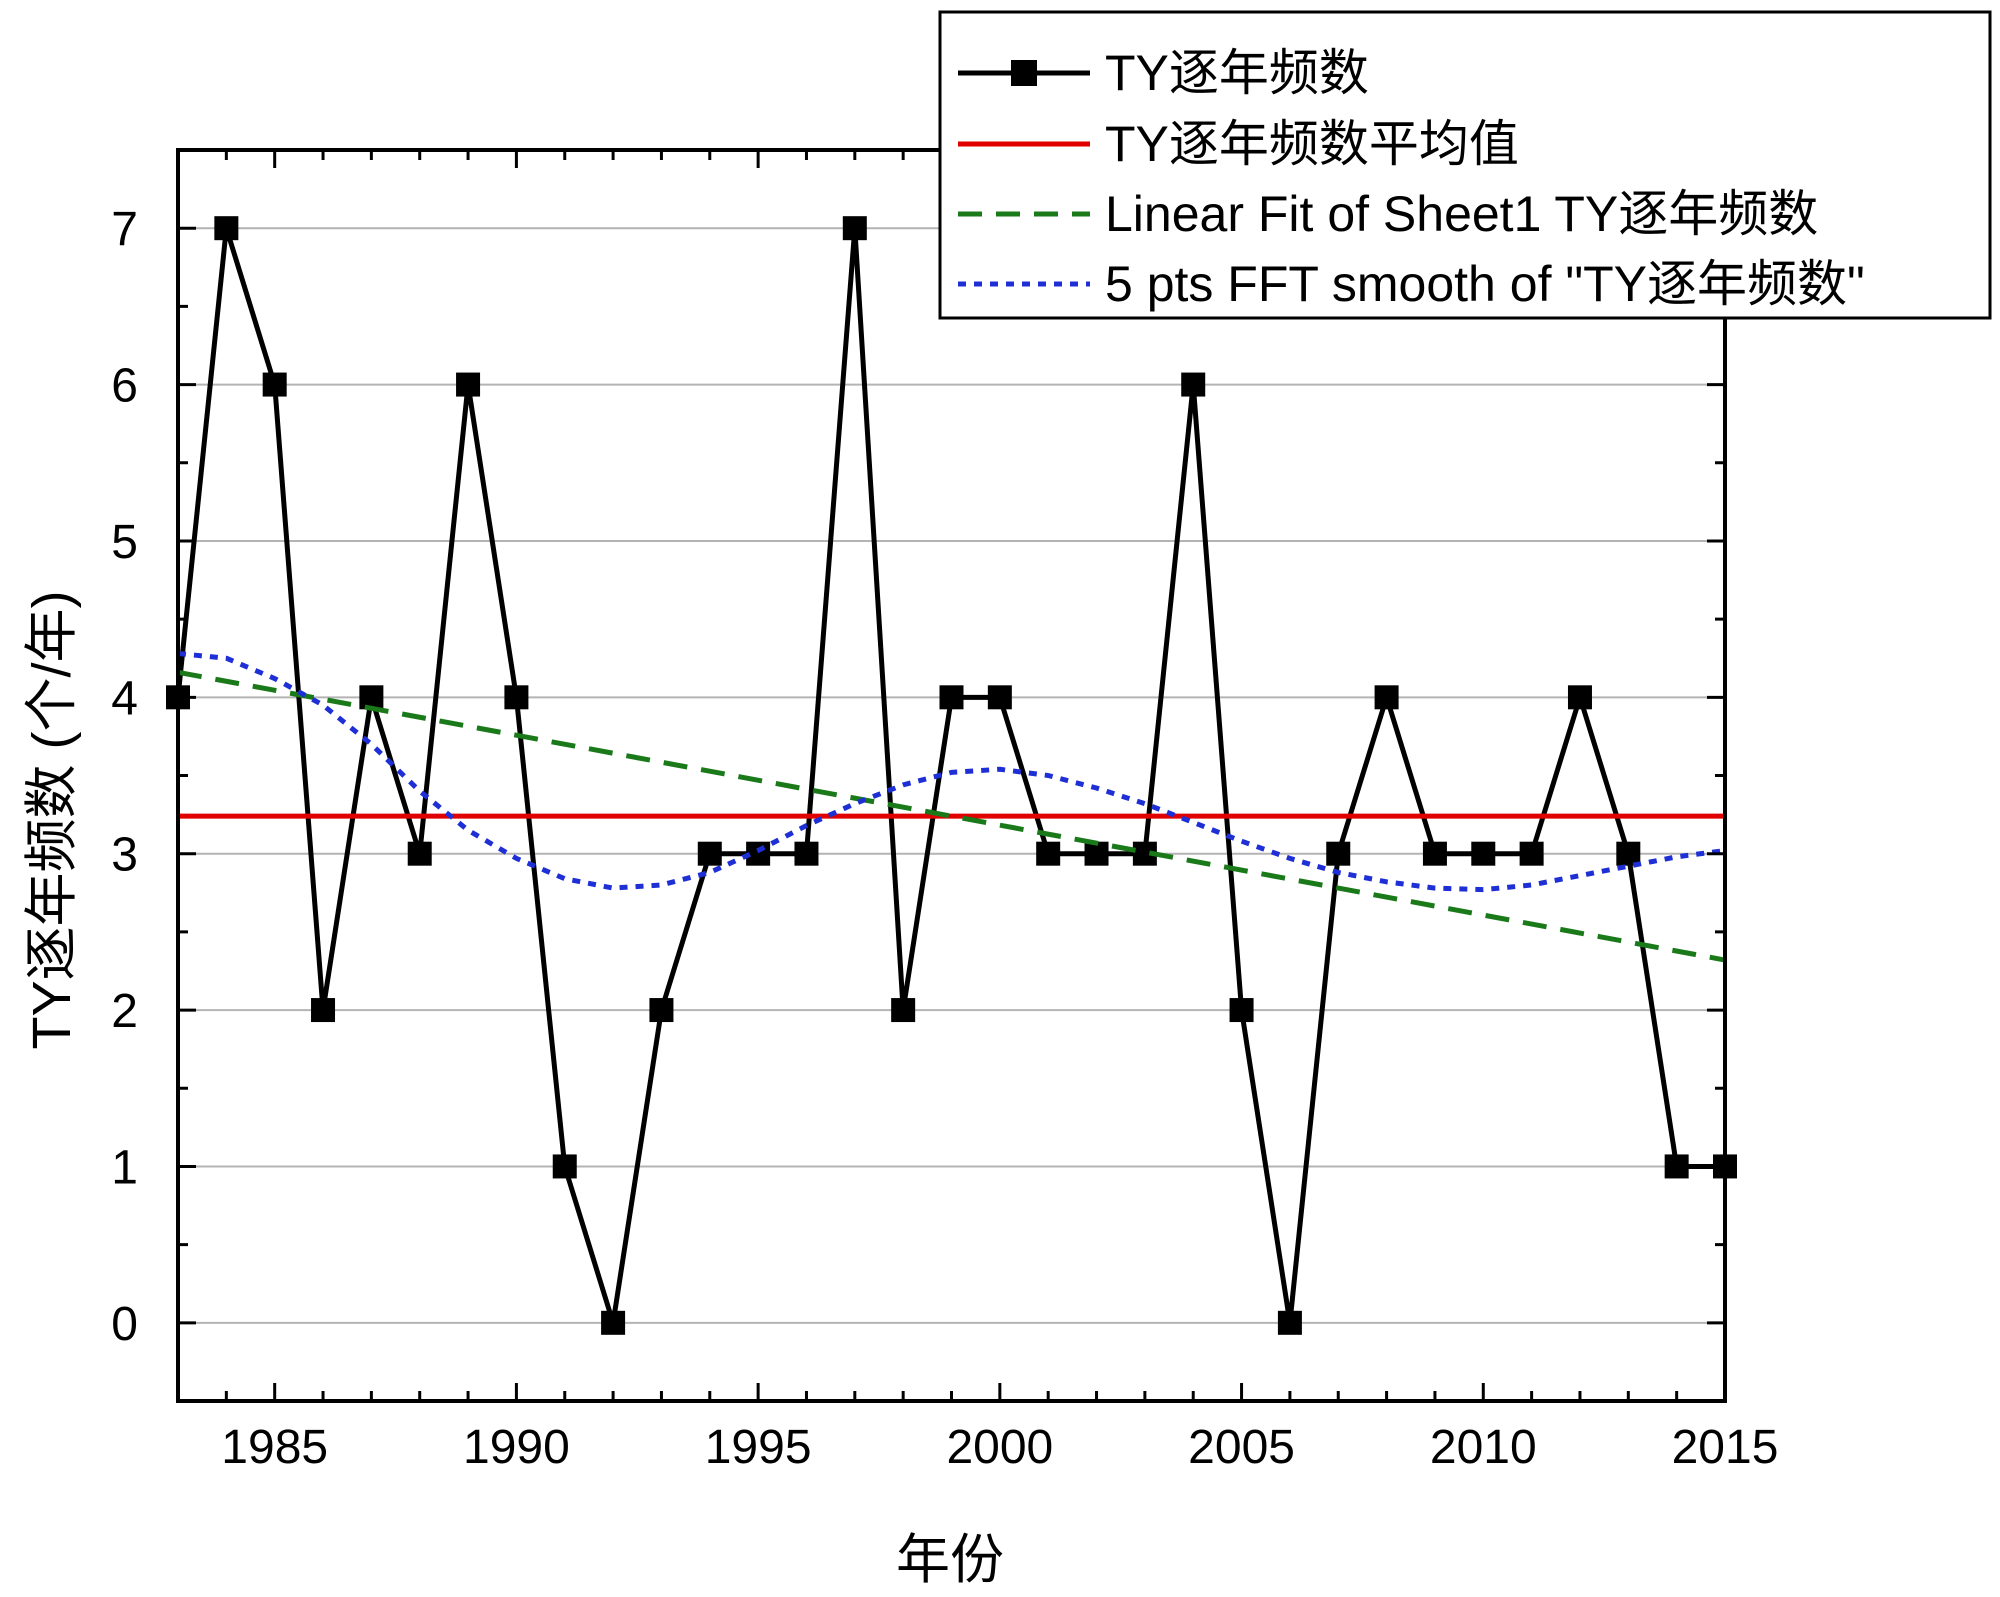 This screenshot has width=2000, height=1597. I want to click on data-point-1988, so click(419, 853).